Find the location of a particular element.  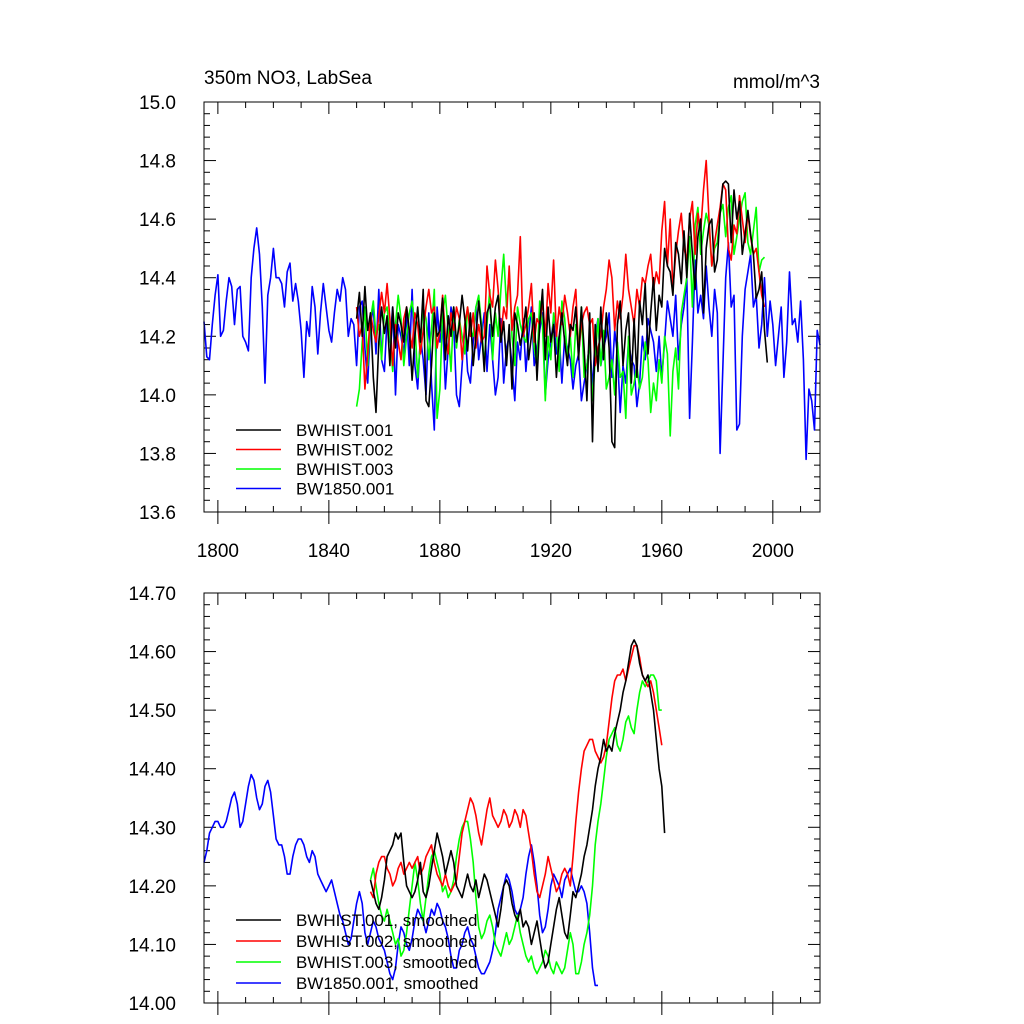

top-x-tick-label: 1920 is located at coordinates (551, 551).